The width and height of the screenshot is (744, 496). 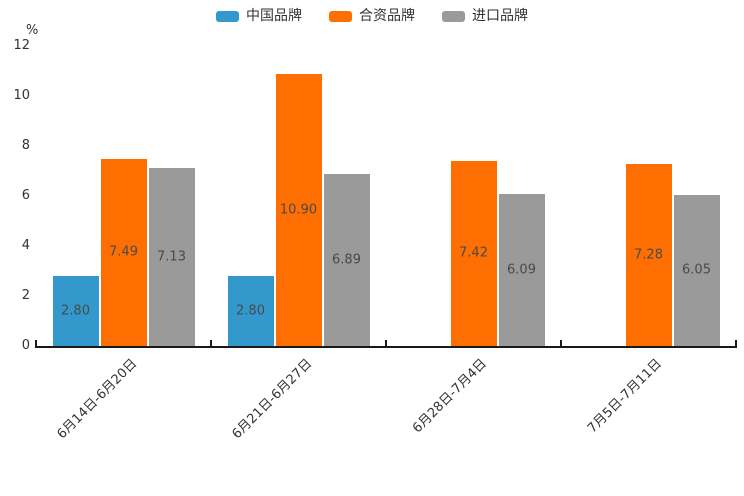 I want to click on bar-value-label: 6.89, so click(x=346, y=260).